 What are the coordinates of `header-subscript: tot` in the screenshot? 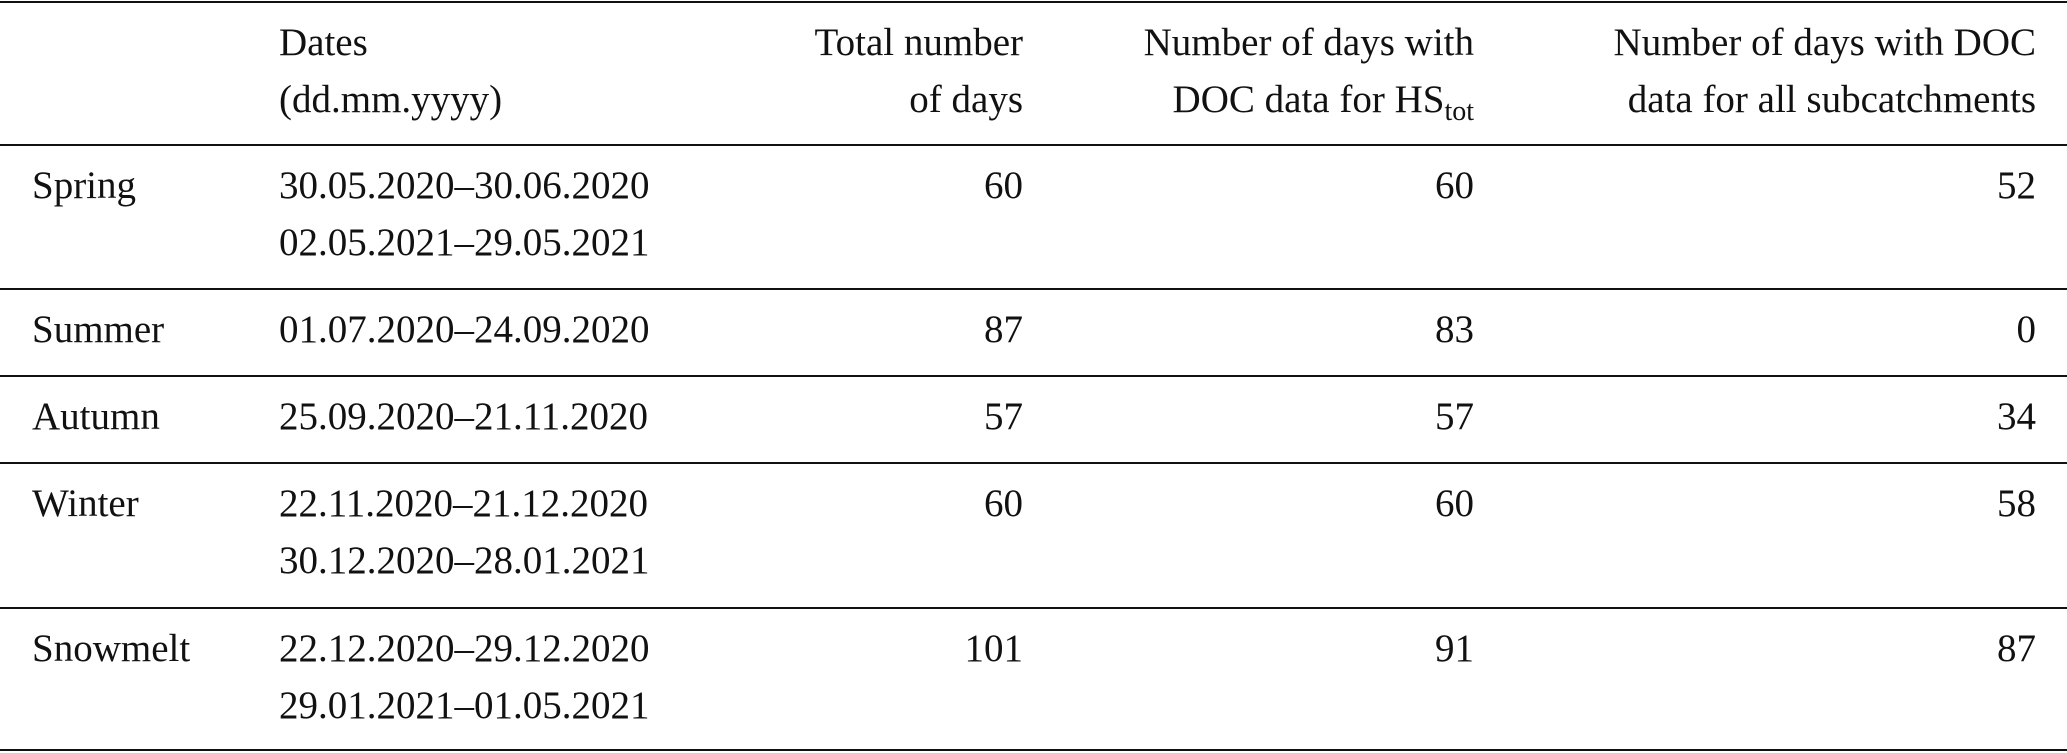 It's located at (1459, 111).